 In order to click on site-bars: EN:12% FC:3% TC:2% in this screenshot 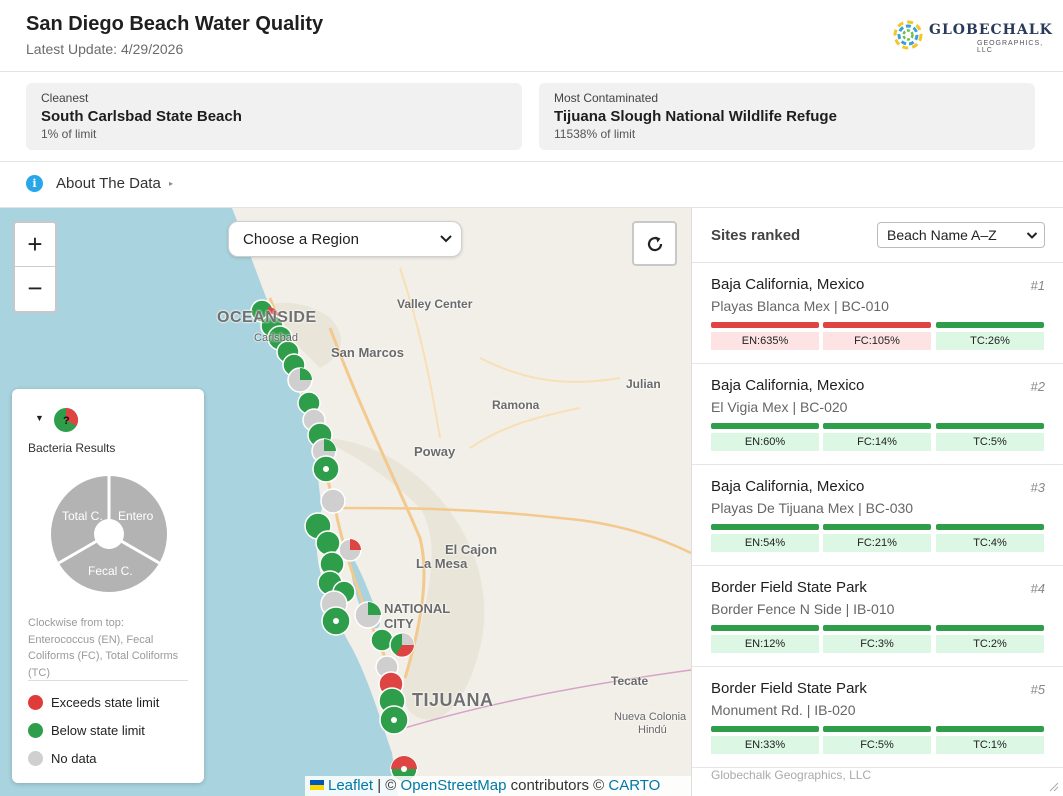, I will do `click(877, 640)`.